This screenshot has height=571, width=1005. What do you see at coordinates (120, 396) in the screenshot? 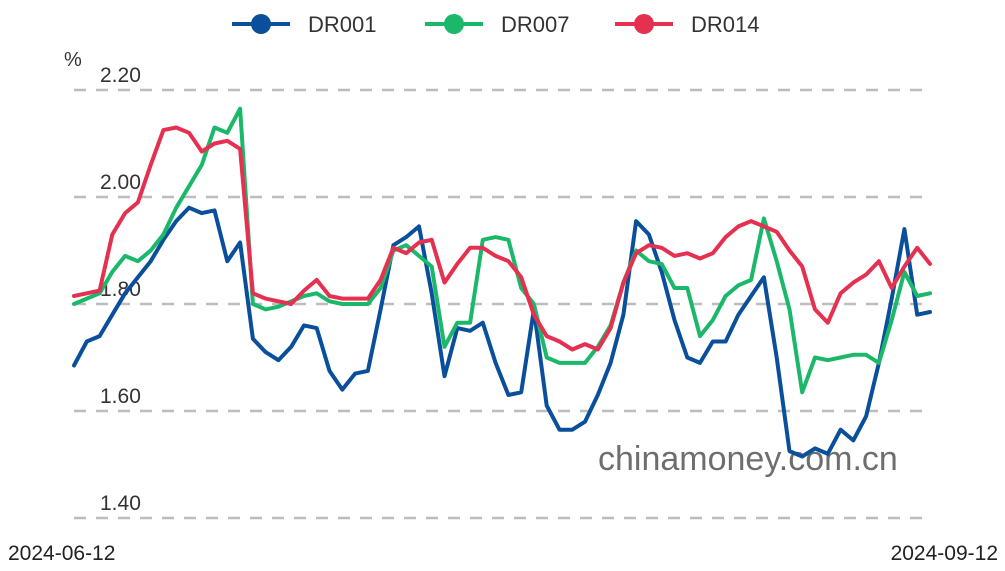
I see `y-tick-label: 1.60` at bounding box center [120, 396].